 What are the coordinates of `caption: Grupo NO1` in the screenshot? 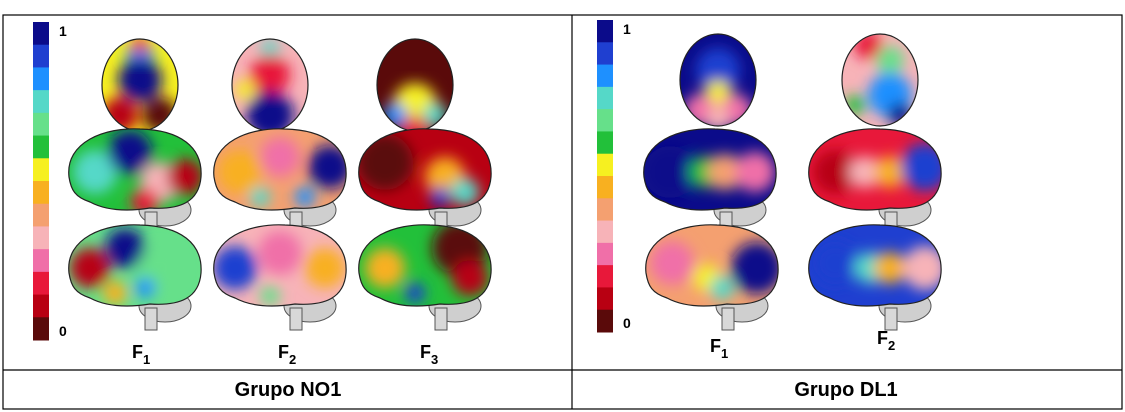 It's located at (288, 390).